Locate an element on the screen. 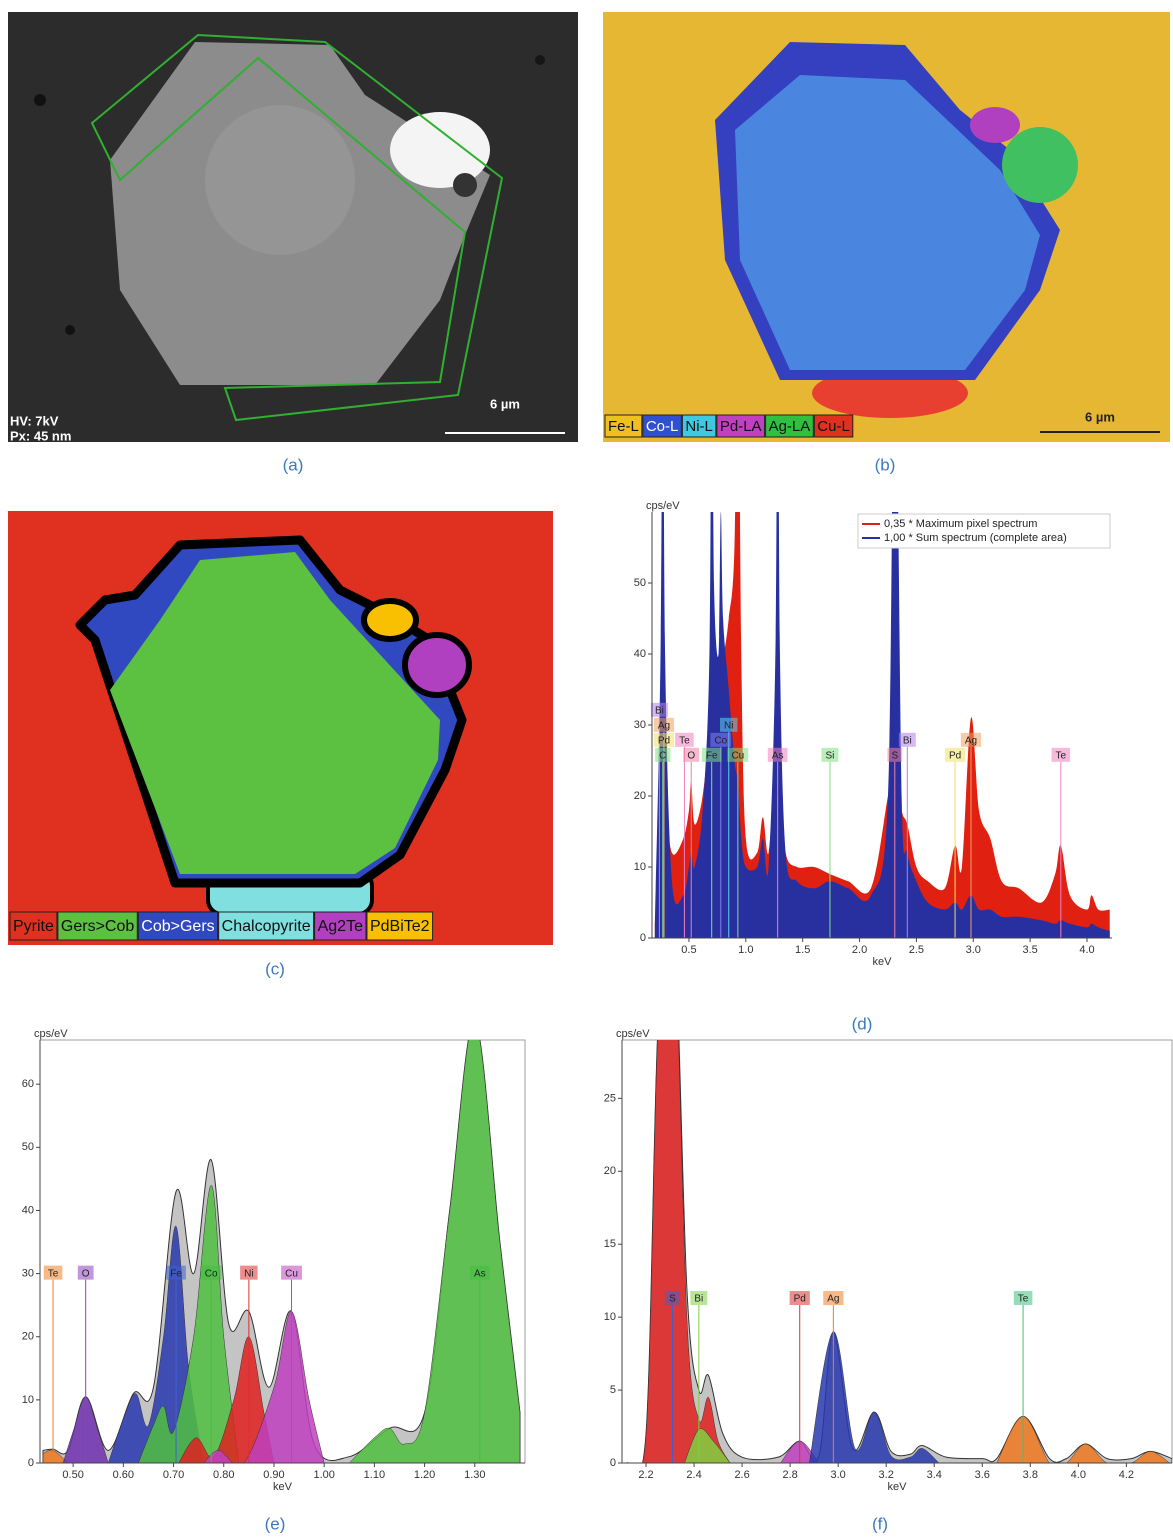 Image resolution: width=1173 pixels, height=1537 pixels. legend-label: 1,00 * Sum spectrum (complete area) is located at coordinates (975, 538).